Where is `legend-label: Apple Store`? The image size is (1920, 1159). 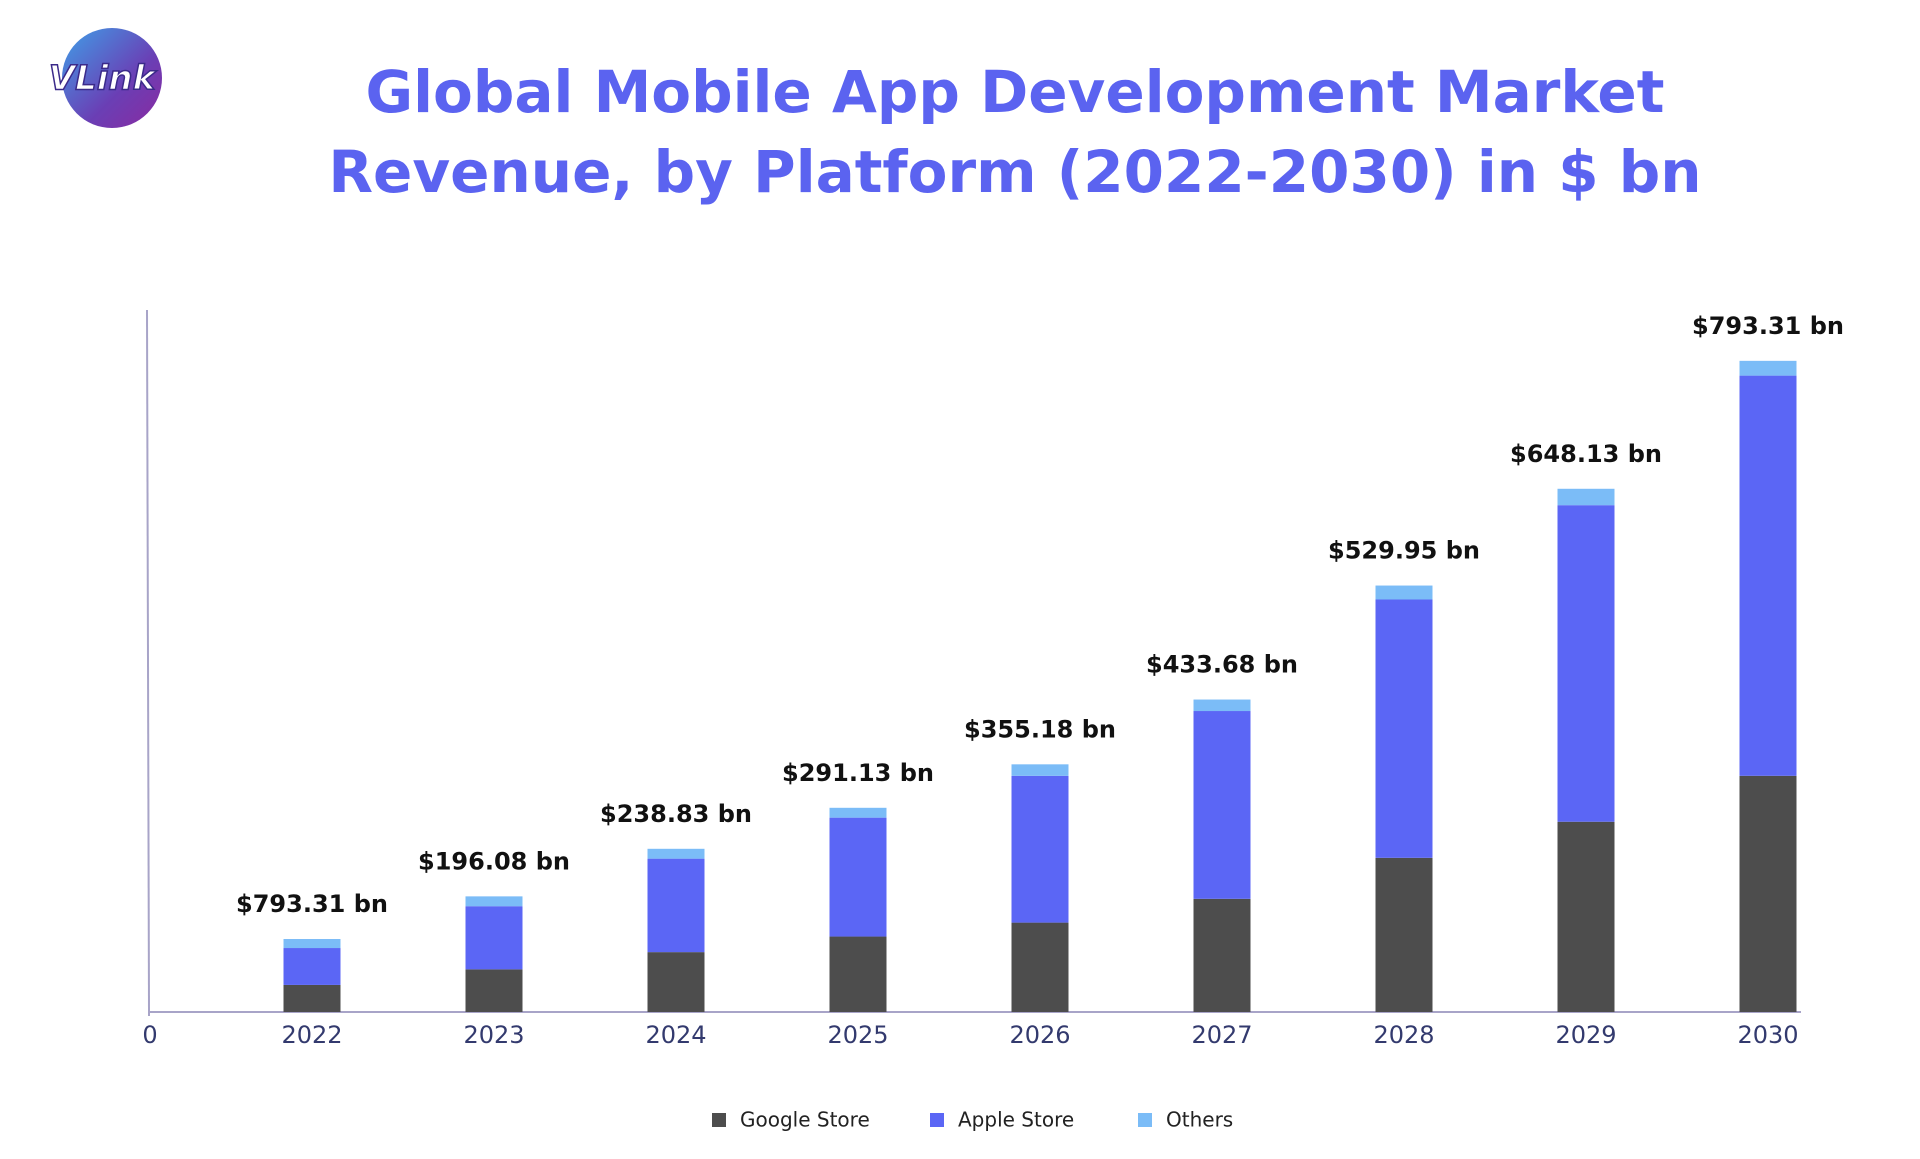
legend-label: Apple Store is located at coordinates (1016, 1120).